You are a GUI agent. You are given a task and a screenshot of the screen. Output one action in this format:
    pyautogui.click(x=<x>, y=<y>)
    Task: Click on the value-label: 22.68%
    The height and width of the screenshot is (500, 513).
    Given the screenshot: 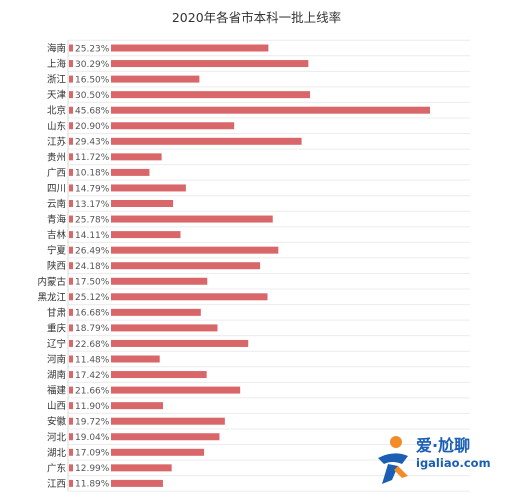 What is the action you would take?
    pyautogui.click(x=92, y=345)
    